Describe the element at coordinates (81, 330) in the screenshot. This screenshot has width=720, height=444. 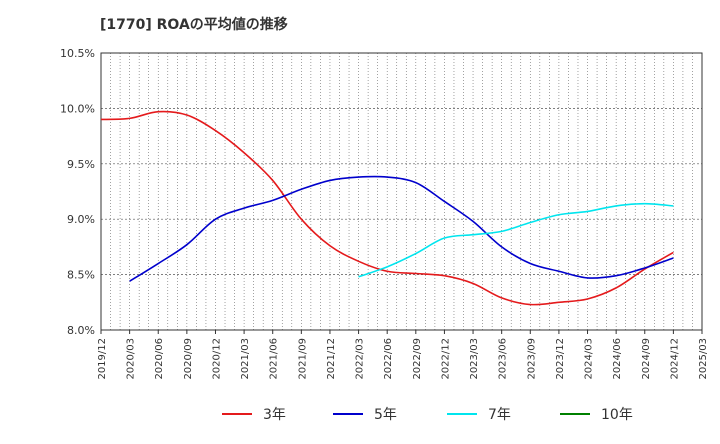
I see `y-tick-label: 8.0%` at that location.